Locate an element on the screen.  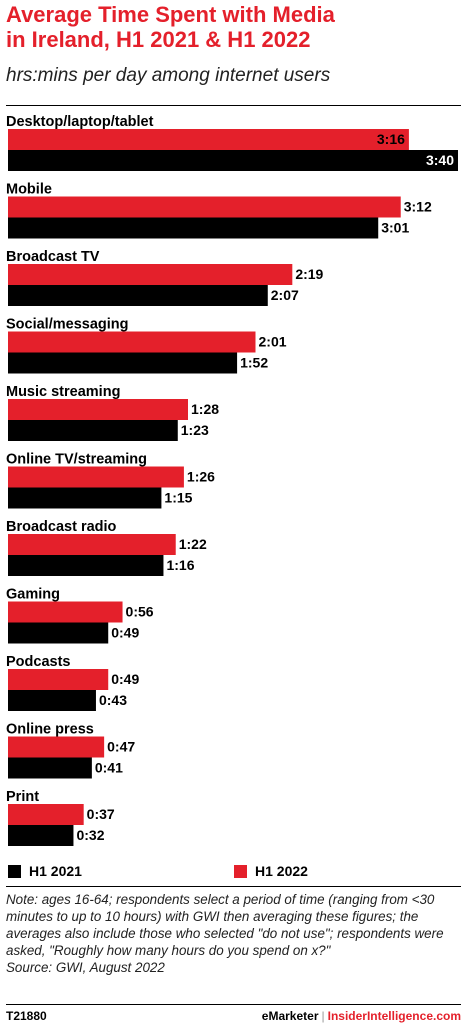
category-label-online-tv-streaming: Online TV/streaming is located at coordinates (76, 460).